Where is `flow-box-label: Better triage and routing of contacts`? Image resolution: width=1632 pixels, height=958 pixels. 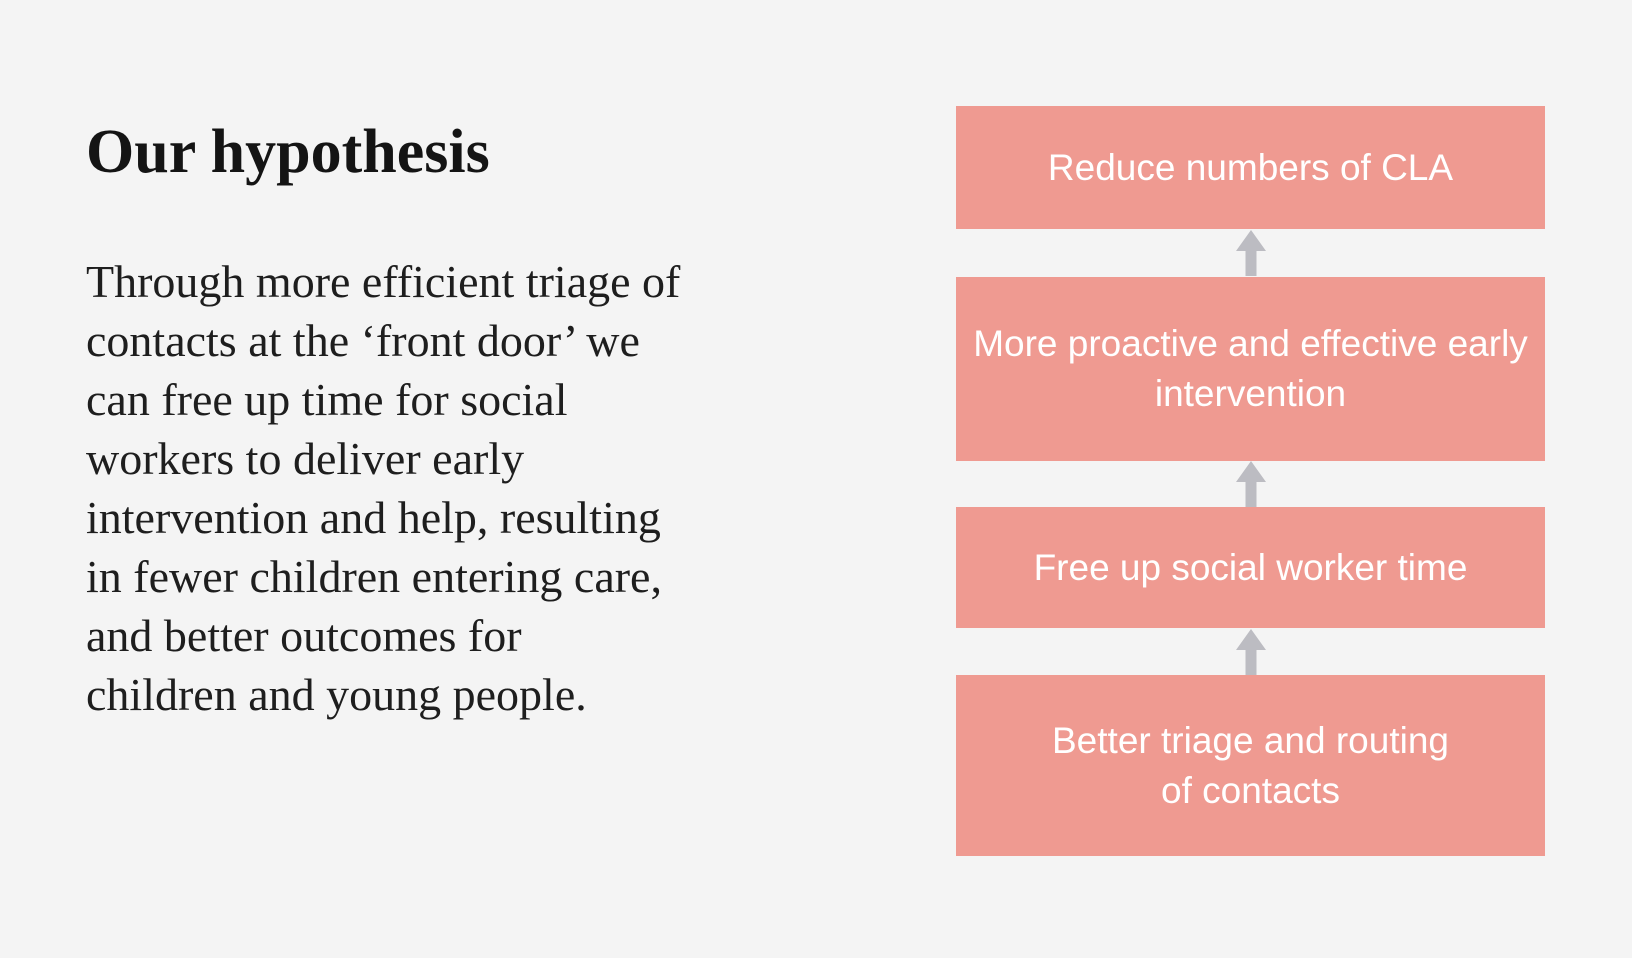
flow-box-label: Better triage and routing of contacts is located at coordinates (1250, 765).